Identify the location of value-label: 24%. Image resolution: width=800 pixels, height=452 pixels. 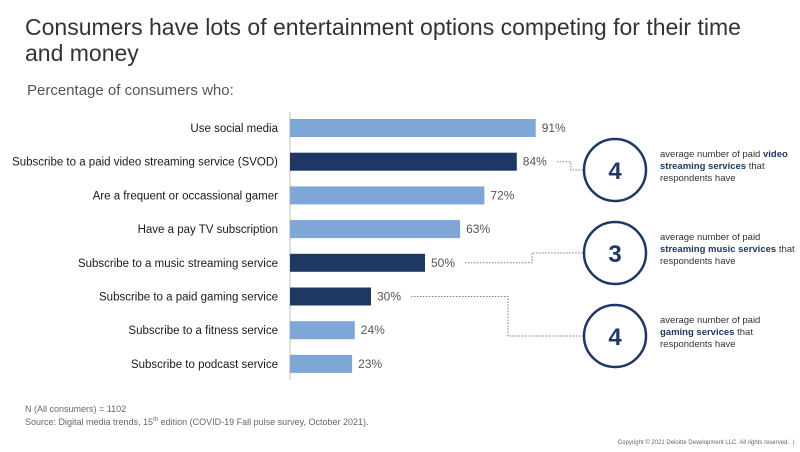
(373, 330).